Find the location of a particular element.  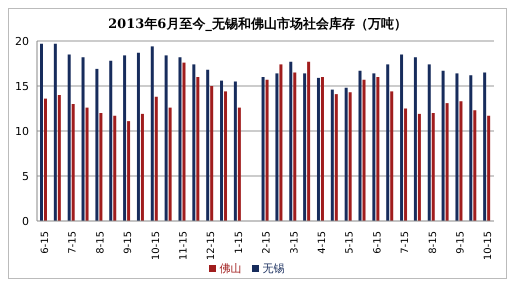

y-tick-label: 15 is located at coordinates (22, 86).